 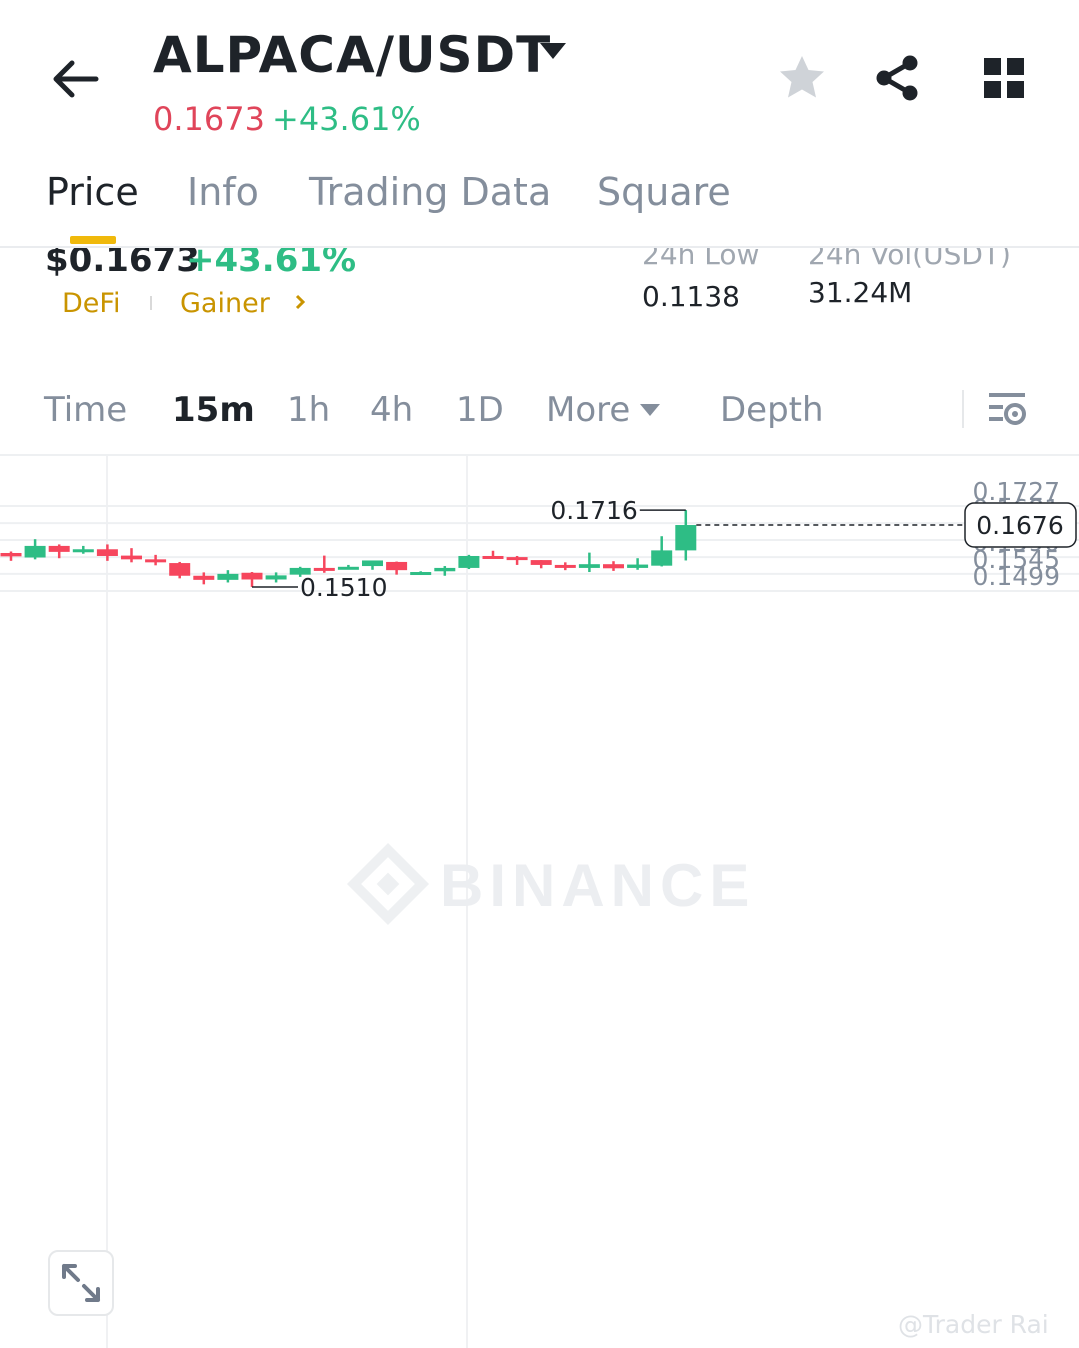 I want to click on active-tab-indicator, so click(x=93, y=240).